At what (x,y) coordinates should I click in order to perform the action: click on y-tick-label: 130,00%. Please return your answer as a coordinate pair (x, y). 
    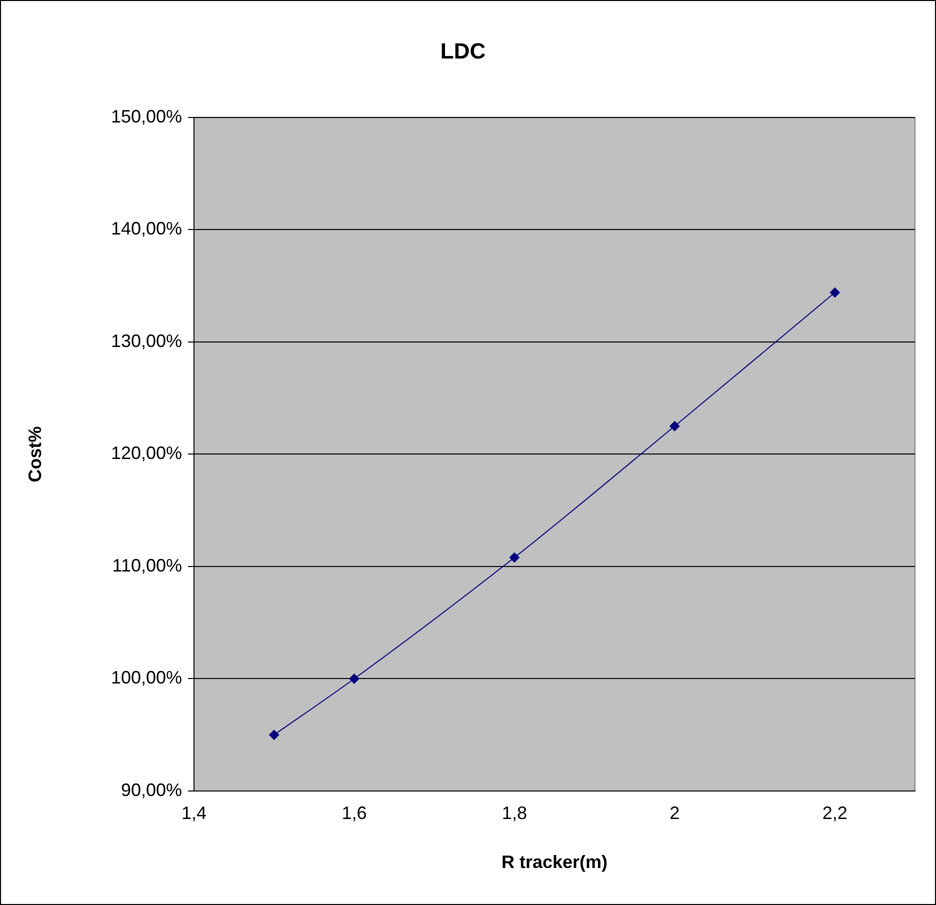
    Looking at the image, I should click on (146, 340).